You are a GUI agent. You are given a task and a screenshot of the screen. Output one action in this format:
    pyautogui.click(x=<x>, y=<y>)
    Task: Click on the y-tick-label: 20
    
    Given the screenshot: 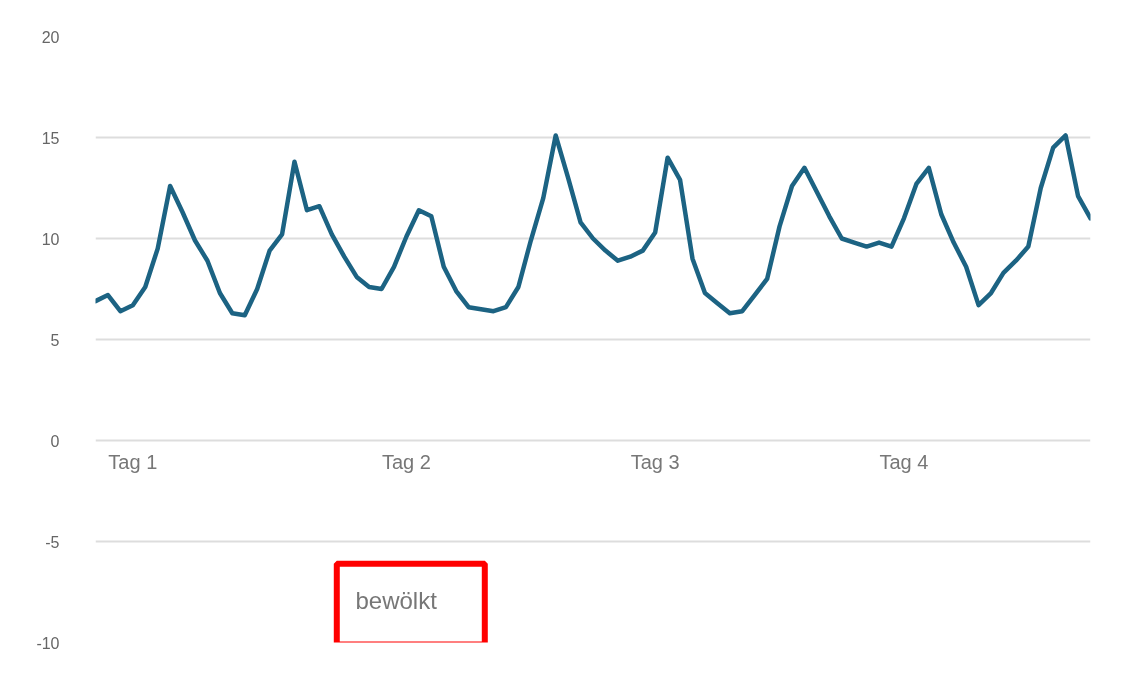 What is the action you would take?
    pyautogui.click(x=50, y=37)
    